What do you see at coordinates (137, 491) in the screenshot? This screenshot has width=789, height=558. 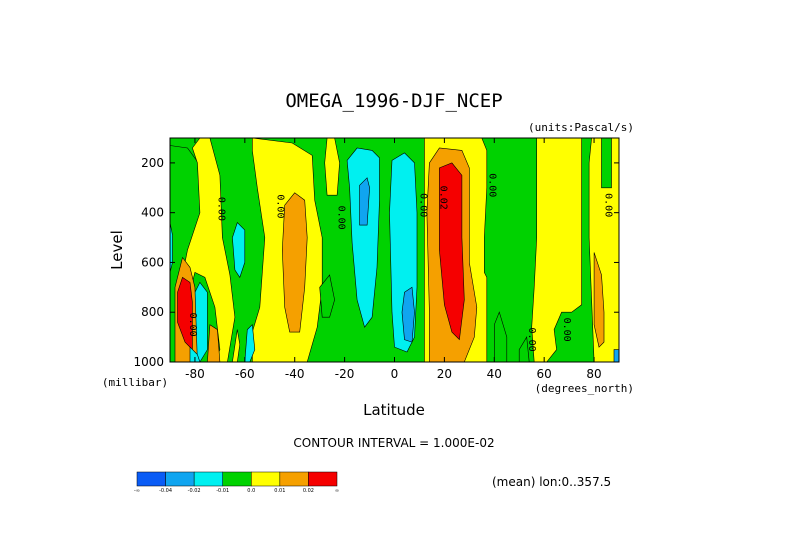 I see `legend-label: -∞` at bounding box center [137, 491].